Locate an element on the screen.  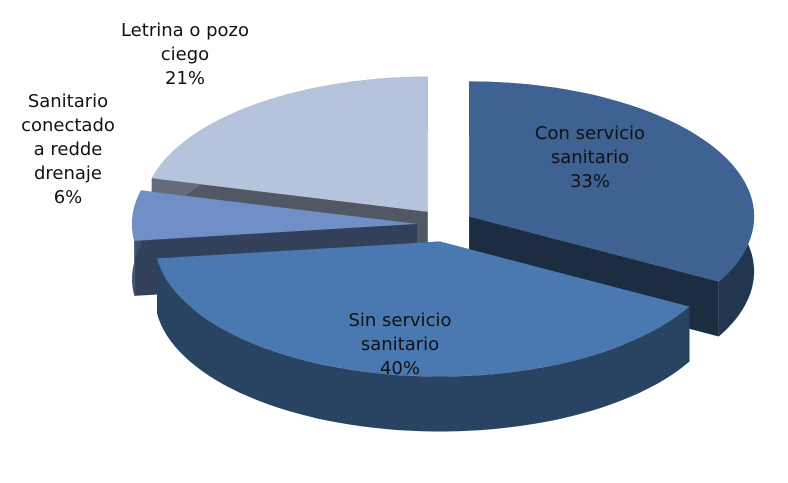
slice-category-label: Letrina o pozo ciego is located at coordinates (185, 42).